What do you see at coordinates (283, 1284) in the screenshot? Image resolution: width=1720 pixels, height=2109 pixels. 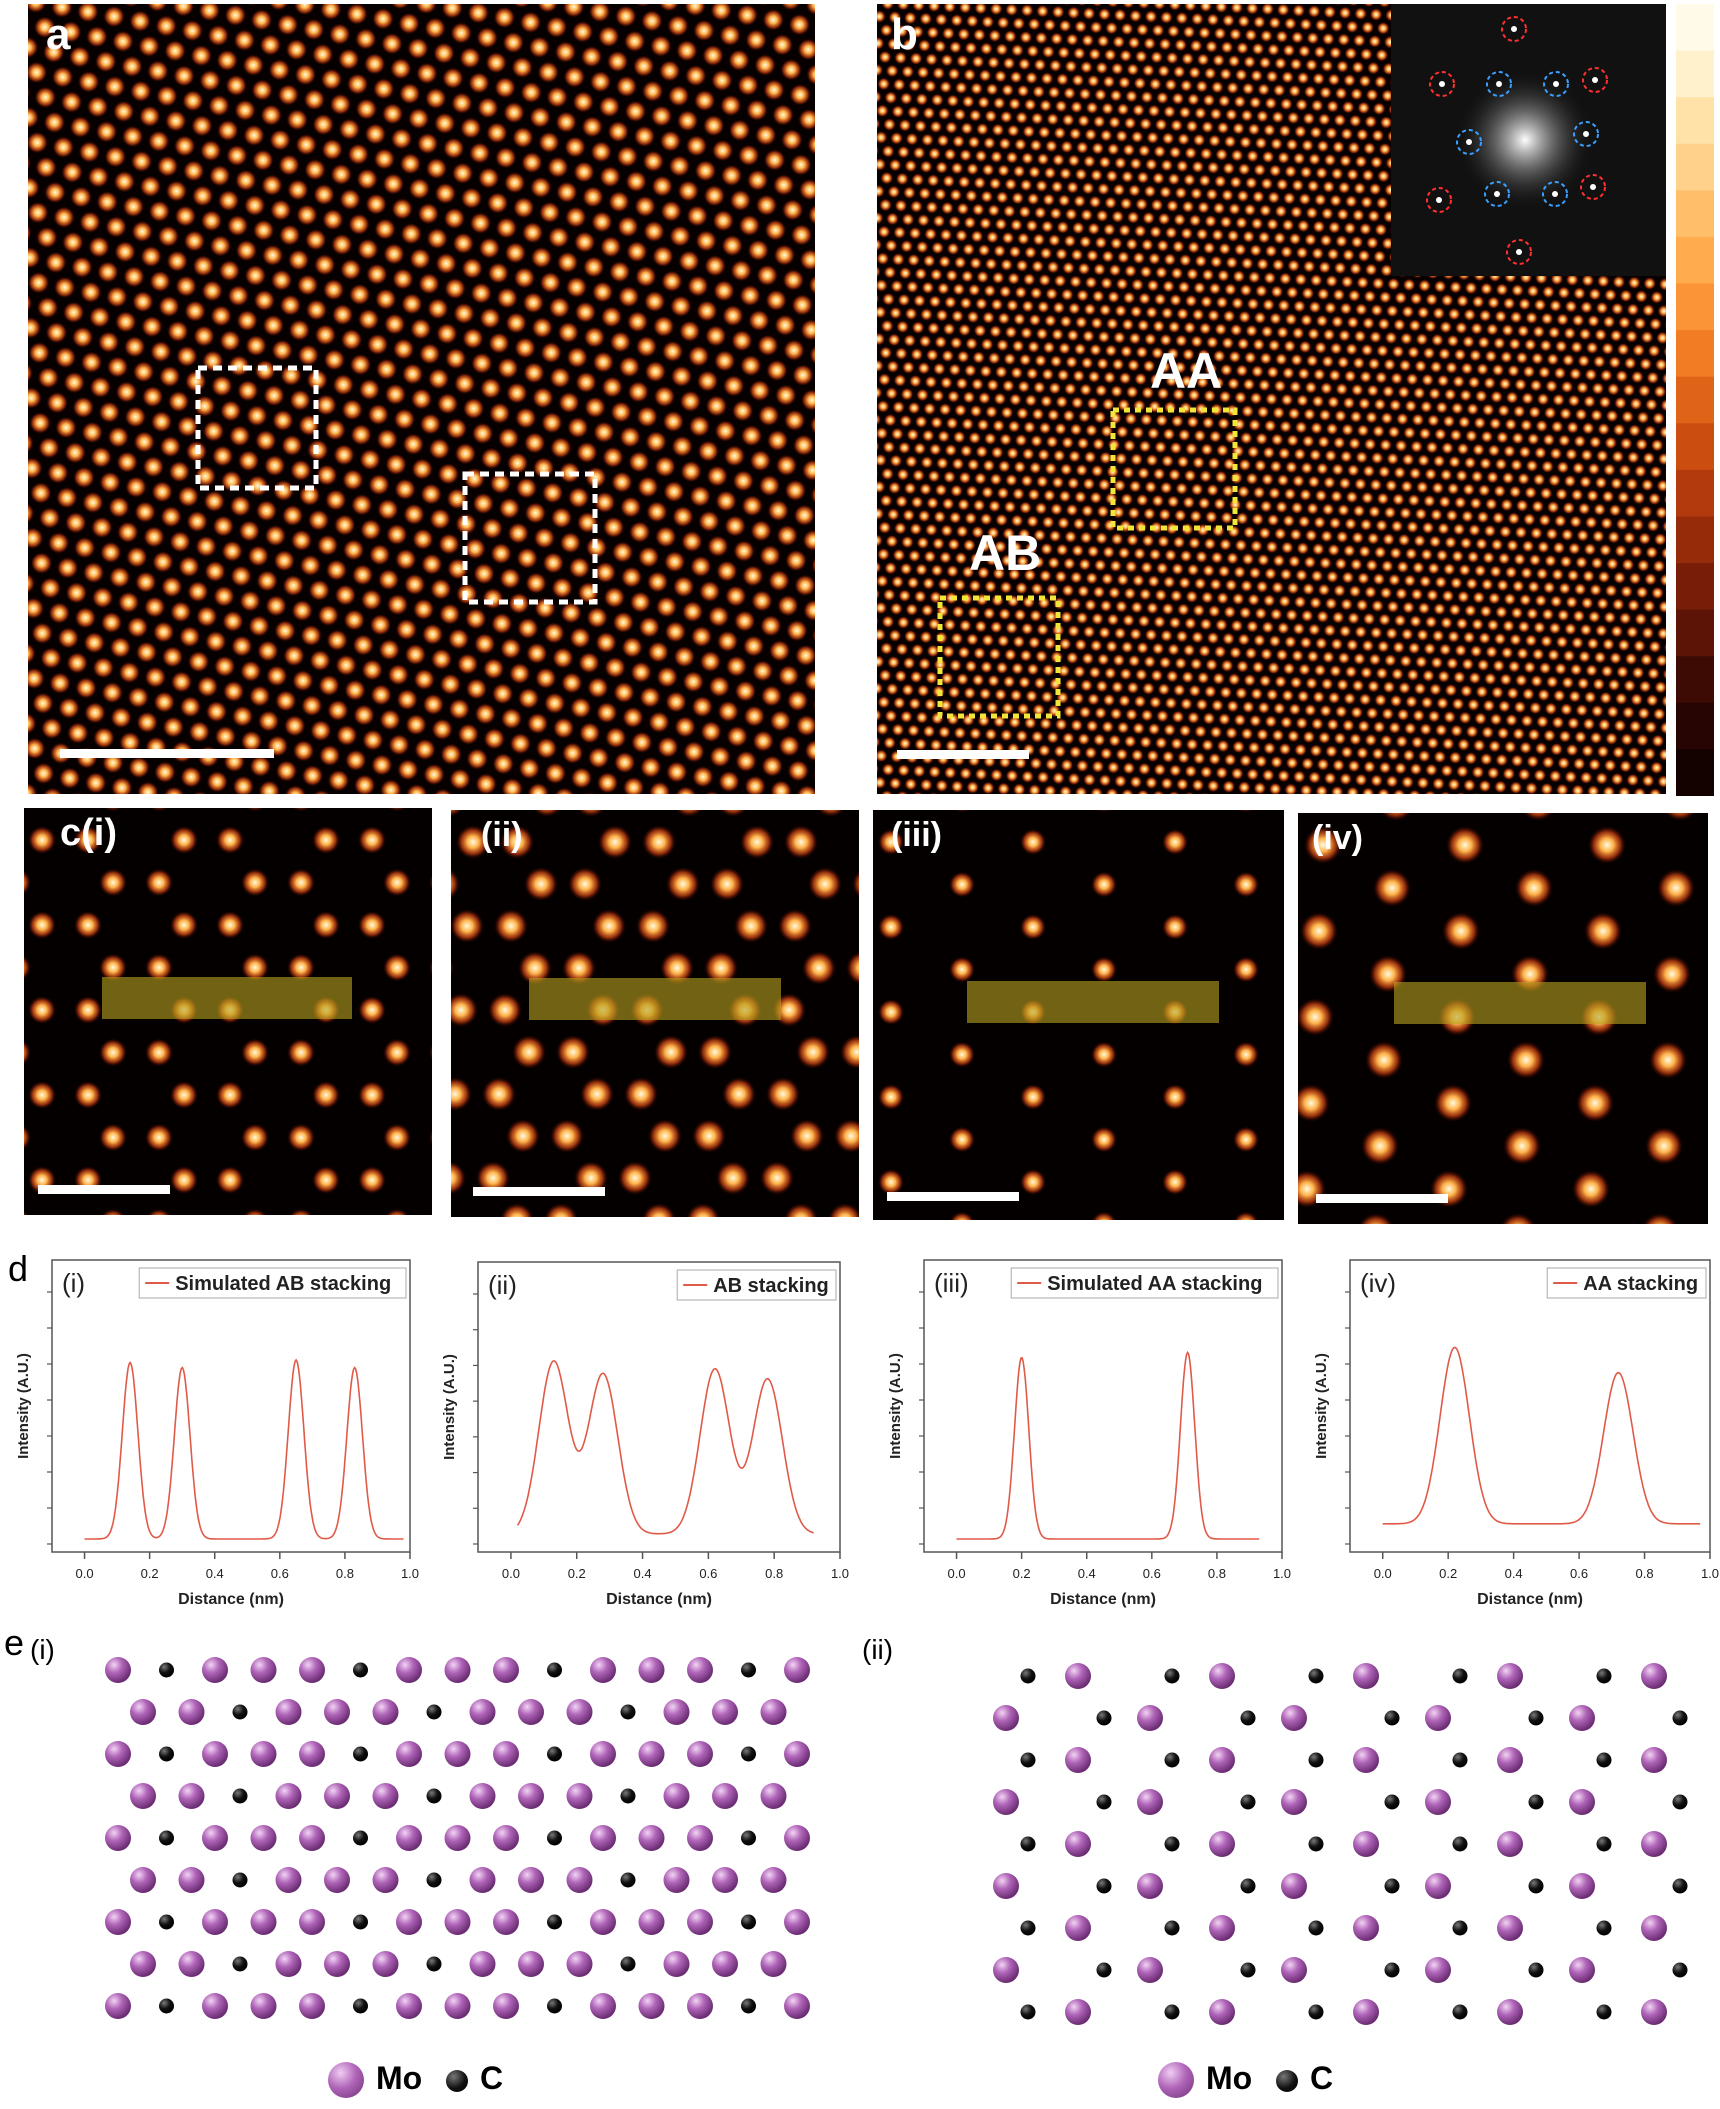 I see `legend-label: Simulated AB stacking` at bounding box center [283, 1284].